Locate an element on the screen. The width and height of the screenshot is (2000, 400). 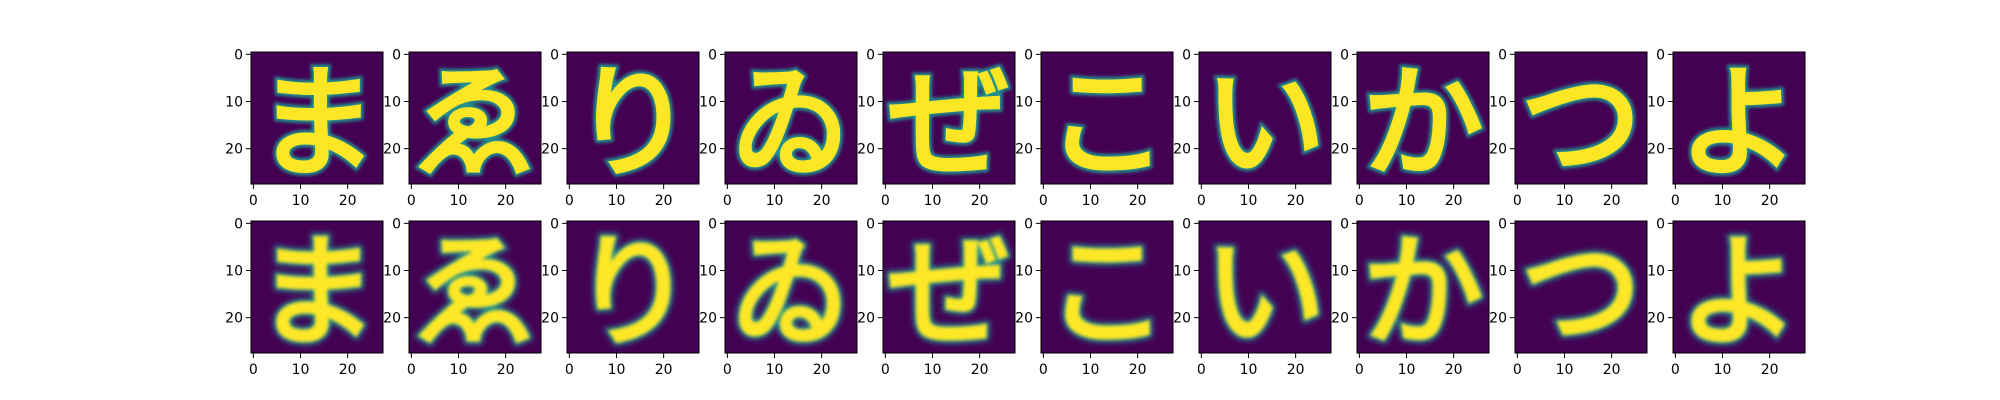
glyph-halo: ゑ is located at coordinates (474, 124).